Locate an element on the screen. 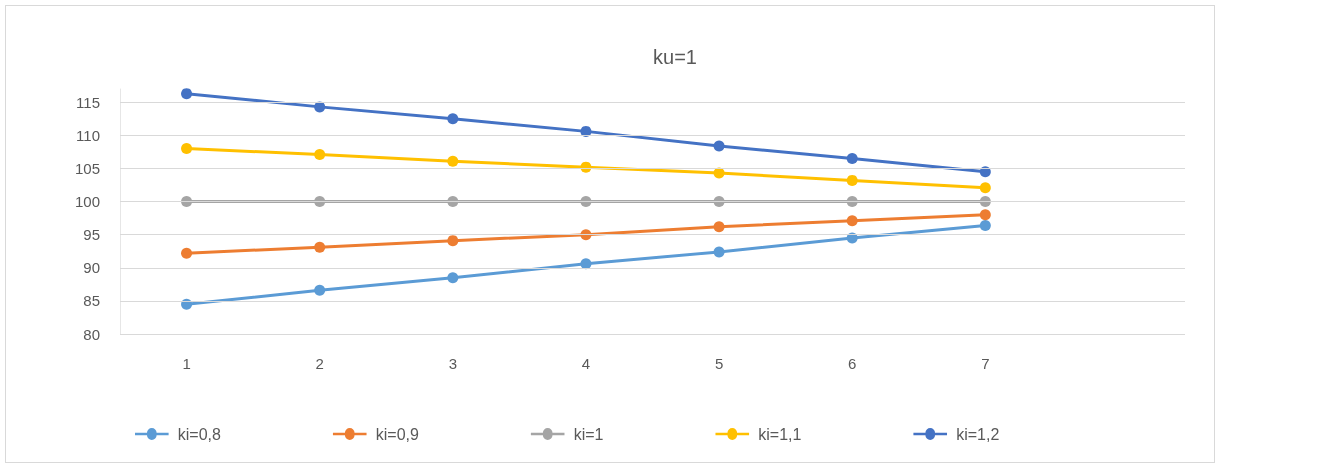  x-tick-label: 6 is located at coordinates (852, 363).